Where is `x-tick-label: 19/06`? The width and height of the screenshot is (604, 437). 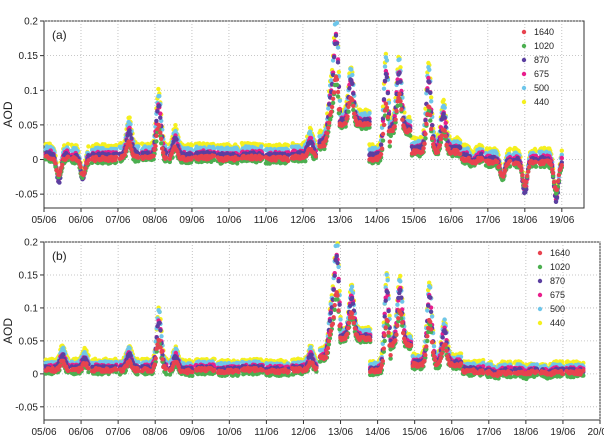
x-tick-label: 19/06 is located at coordinates (561, 220).